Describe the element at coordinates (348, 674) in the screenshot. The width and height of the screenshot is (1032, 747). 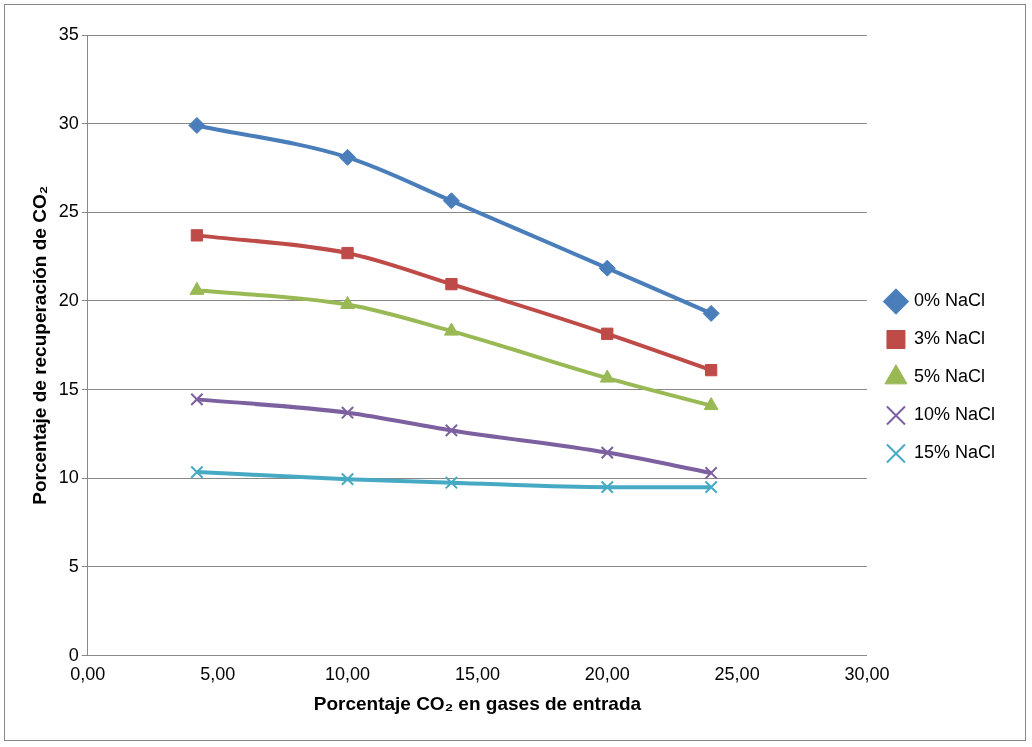
I see `x-tick-label: 10,00` at that location.